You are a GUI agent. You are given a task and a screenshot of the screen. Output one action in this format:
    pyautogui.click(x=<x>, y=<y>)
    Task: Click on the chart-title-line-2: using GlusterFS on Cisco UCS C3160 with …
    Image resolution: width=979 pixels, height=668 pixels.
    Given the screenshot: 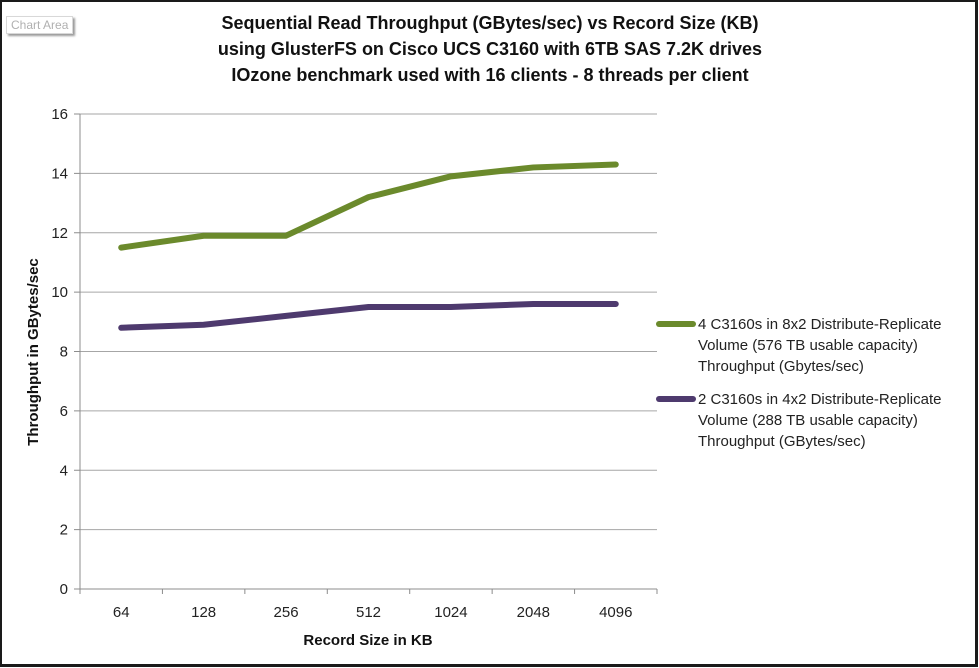 What is the action you would take?
    pyautogui.click(x=490, y=49)
    